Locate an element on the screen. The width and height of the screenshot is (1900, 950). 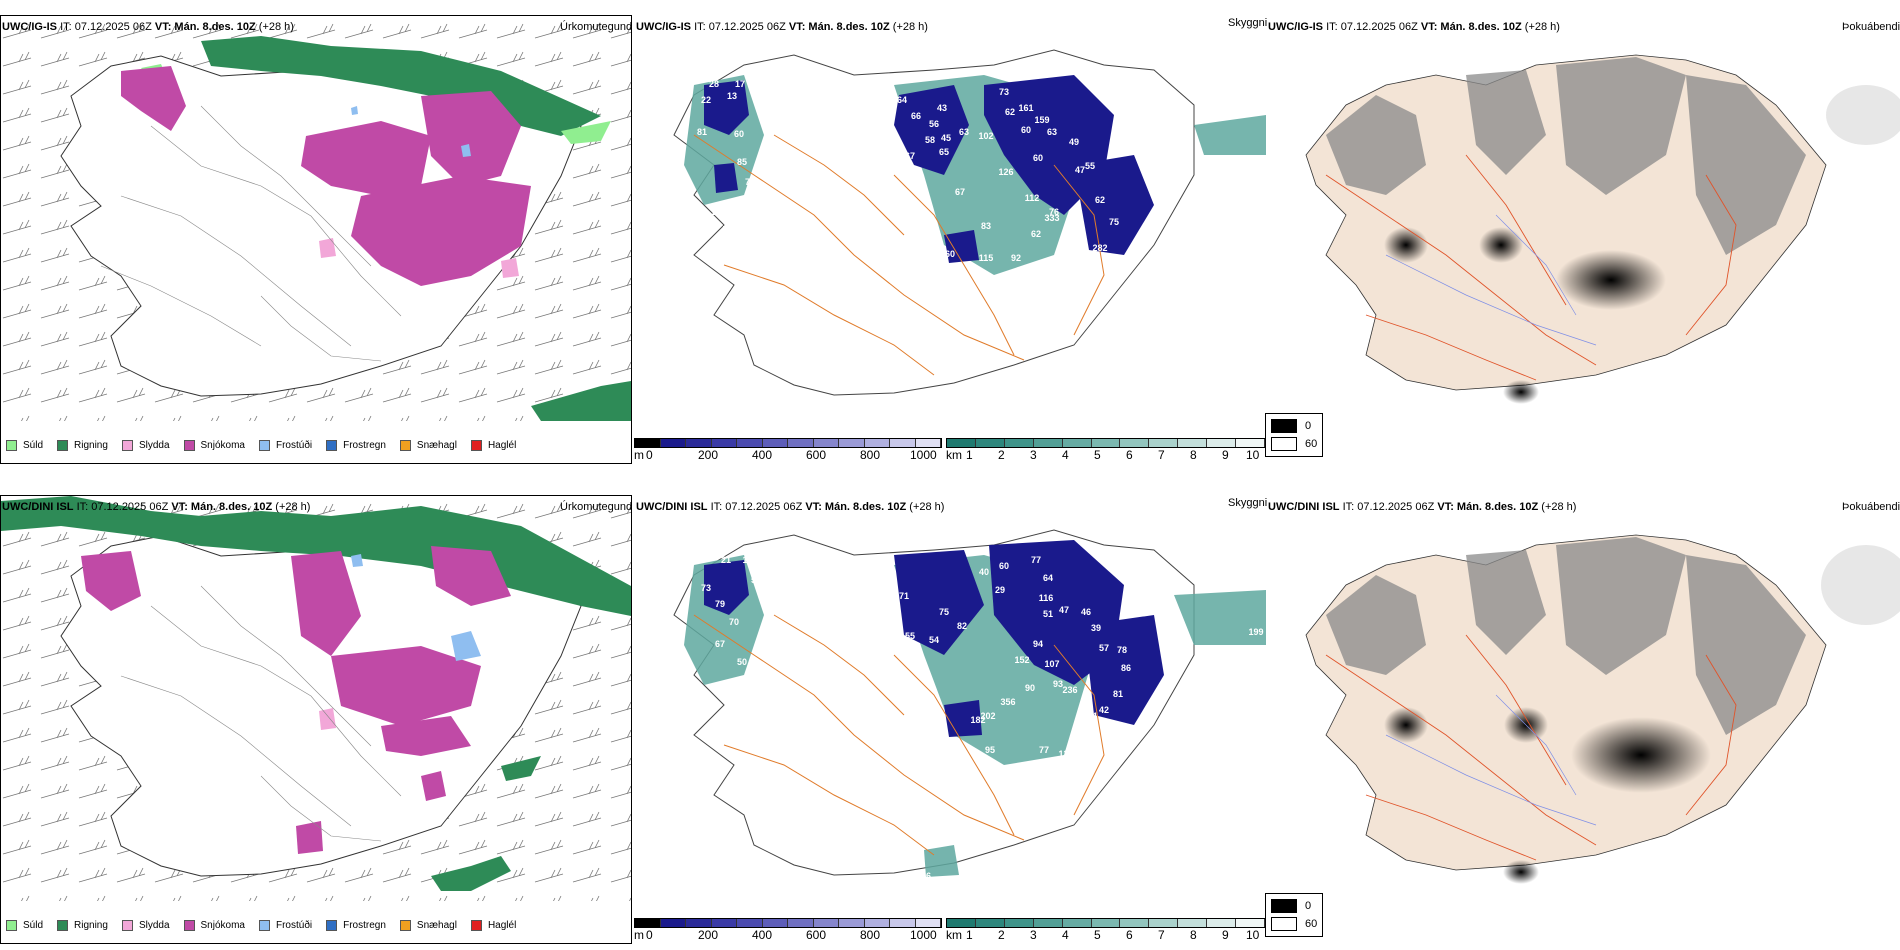
ceiling-colorbar-ticks-bottom: m 0 200 400 600 800 1000 is located at coordinates (785, 935).